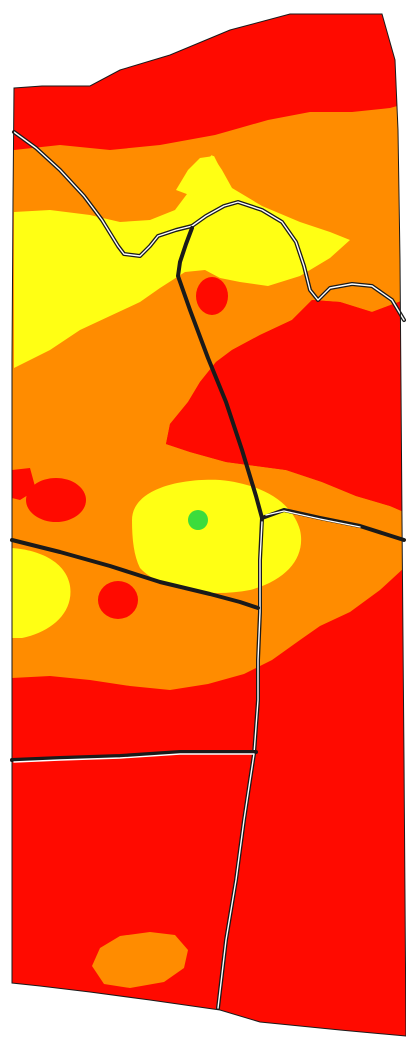 The height and width of the screenshot is (1039, 406). What do you see at coordinates (24, 484) in the screenshot?
I see `zone-high-left-sliver` at bounding box center [24, 484].